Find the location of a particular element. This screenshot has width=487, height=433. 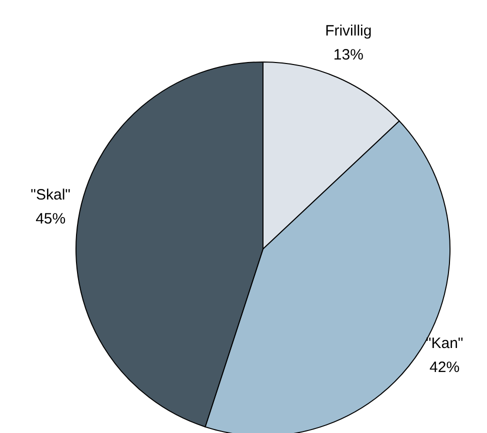

slice-label: "Kan" is located at coordinates (445, 343).